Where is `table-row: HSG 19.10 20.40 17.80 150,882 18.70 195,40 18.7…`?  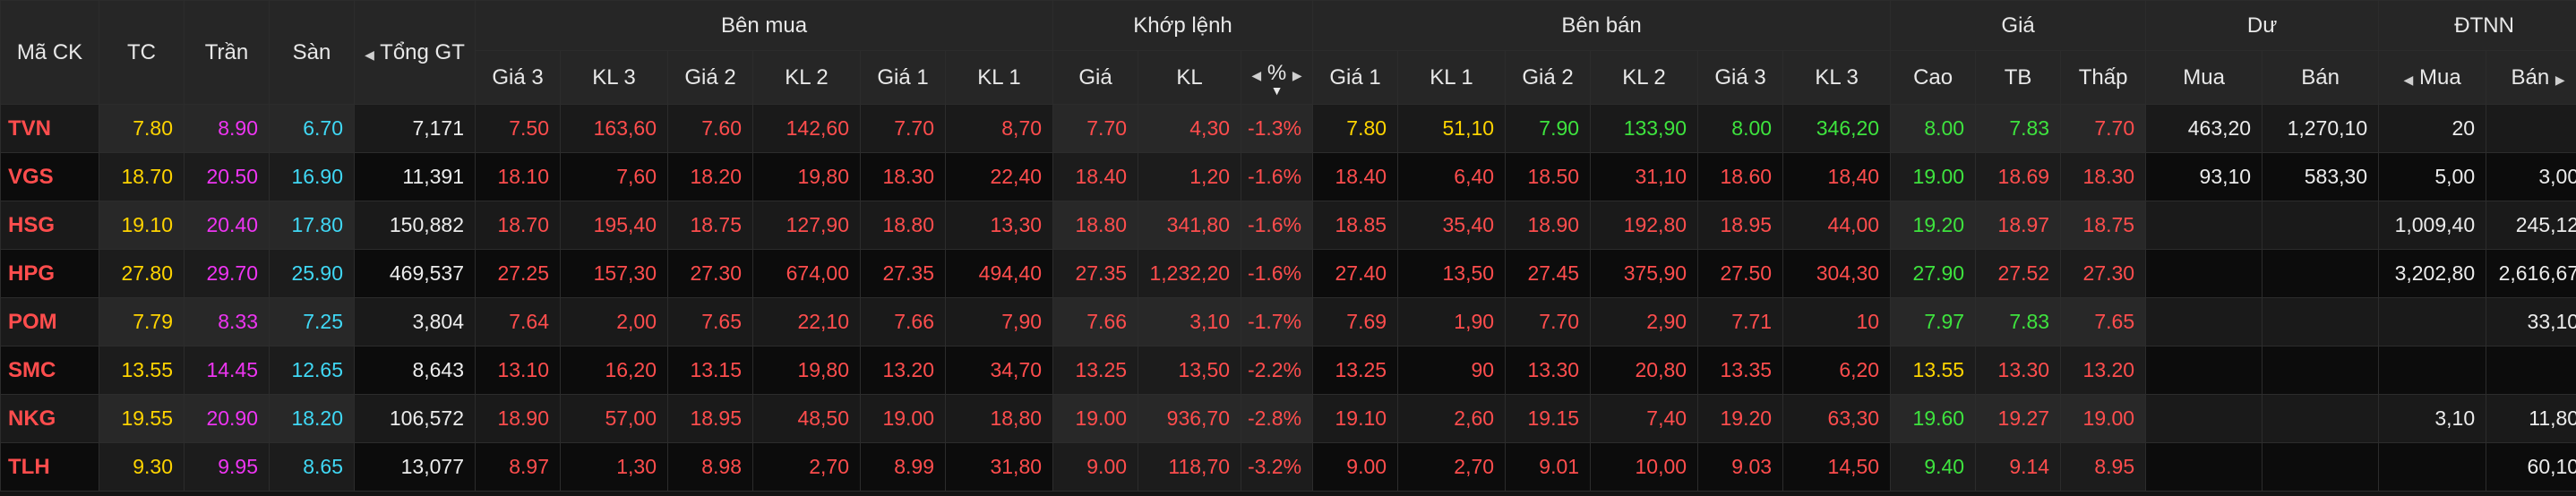
table-row: HSG 19.10 20.40 17.80 150,882 18.70 195,40 18.7… is located at coordinates (1288, 225).